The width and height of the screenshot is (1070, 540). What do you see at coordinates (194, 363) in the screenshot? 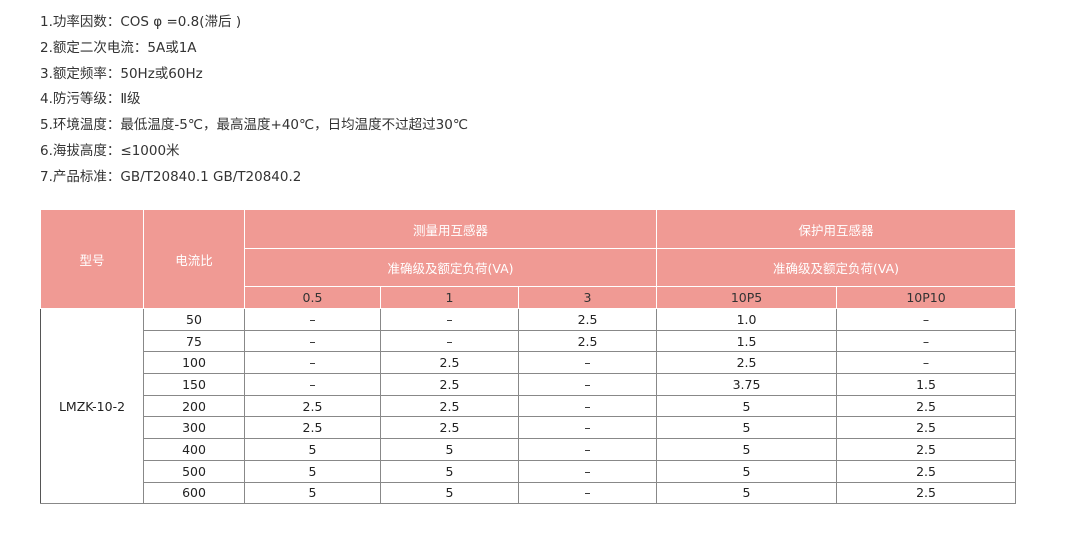
I see `ratio-cell: 100` at bounding box center [194, 363].